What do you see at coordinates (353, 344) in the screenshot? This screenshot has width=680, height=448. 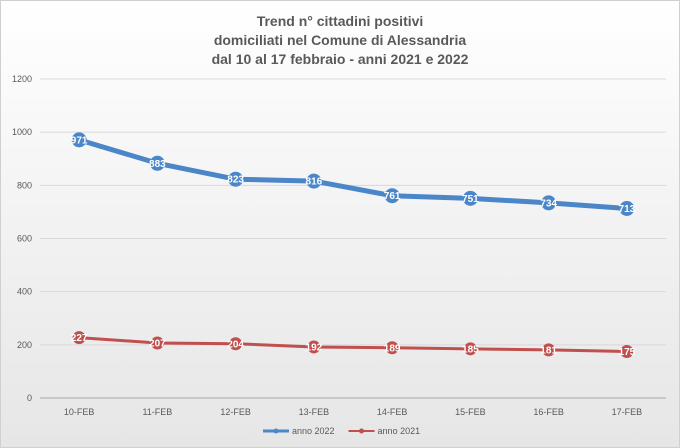 I see `series-line-anno-2021` at bounding box center [353, 344].